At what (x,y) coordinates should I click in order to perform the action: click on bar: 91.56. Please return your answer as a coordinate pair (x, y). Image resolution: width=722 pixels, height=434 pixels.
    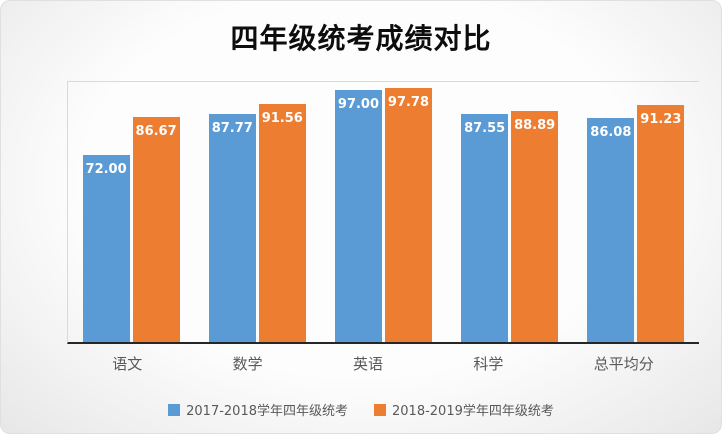
    Looking at the image, I should click on (282, 222).